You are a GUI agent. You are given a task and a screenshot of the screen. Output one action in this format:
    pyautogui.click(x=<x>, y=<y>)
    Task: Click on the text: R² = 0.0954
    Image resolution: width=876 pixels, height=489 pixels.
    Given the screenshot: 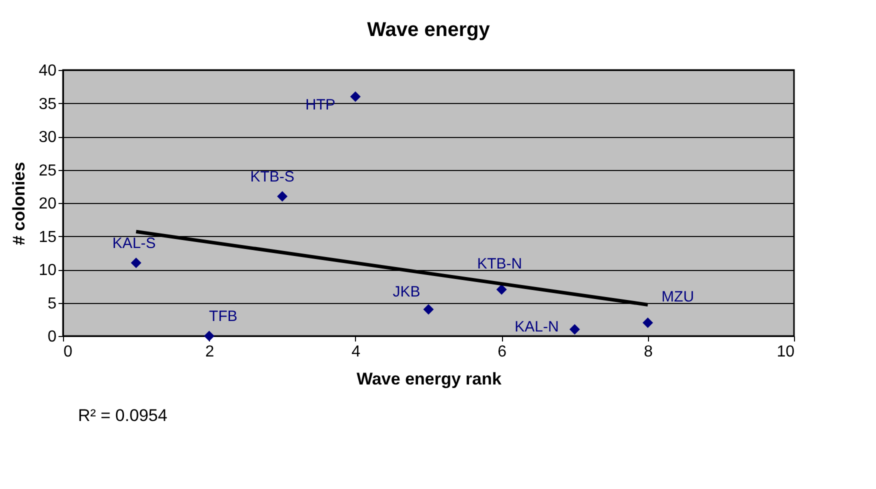 What is the action you would take?
    pyautogui.click(x=123, y=415)
    